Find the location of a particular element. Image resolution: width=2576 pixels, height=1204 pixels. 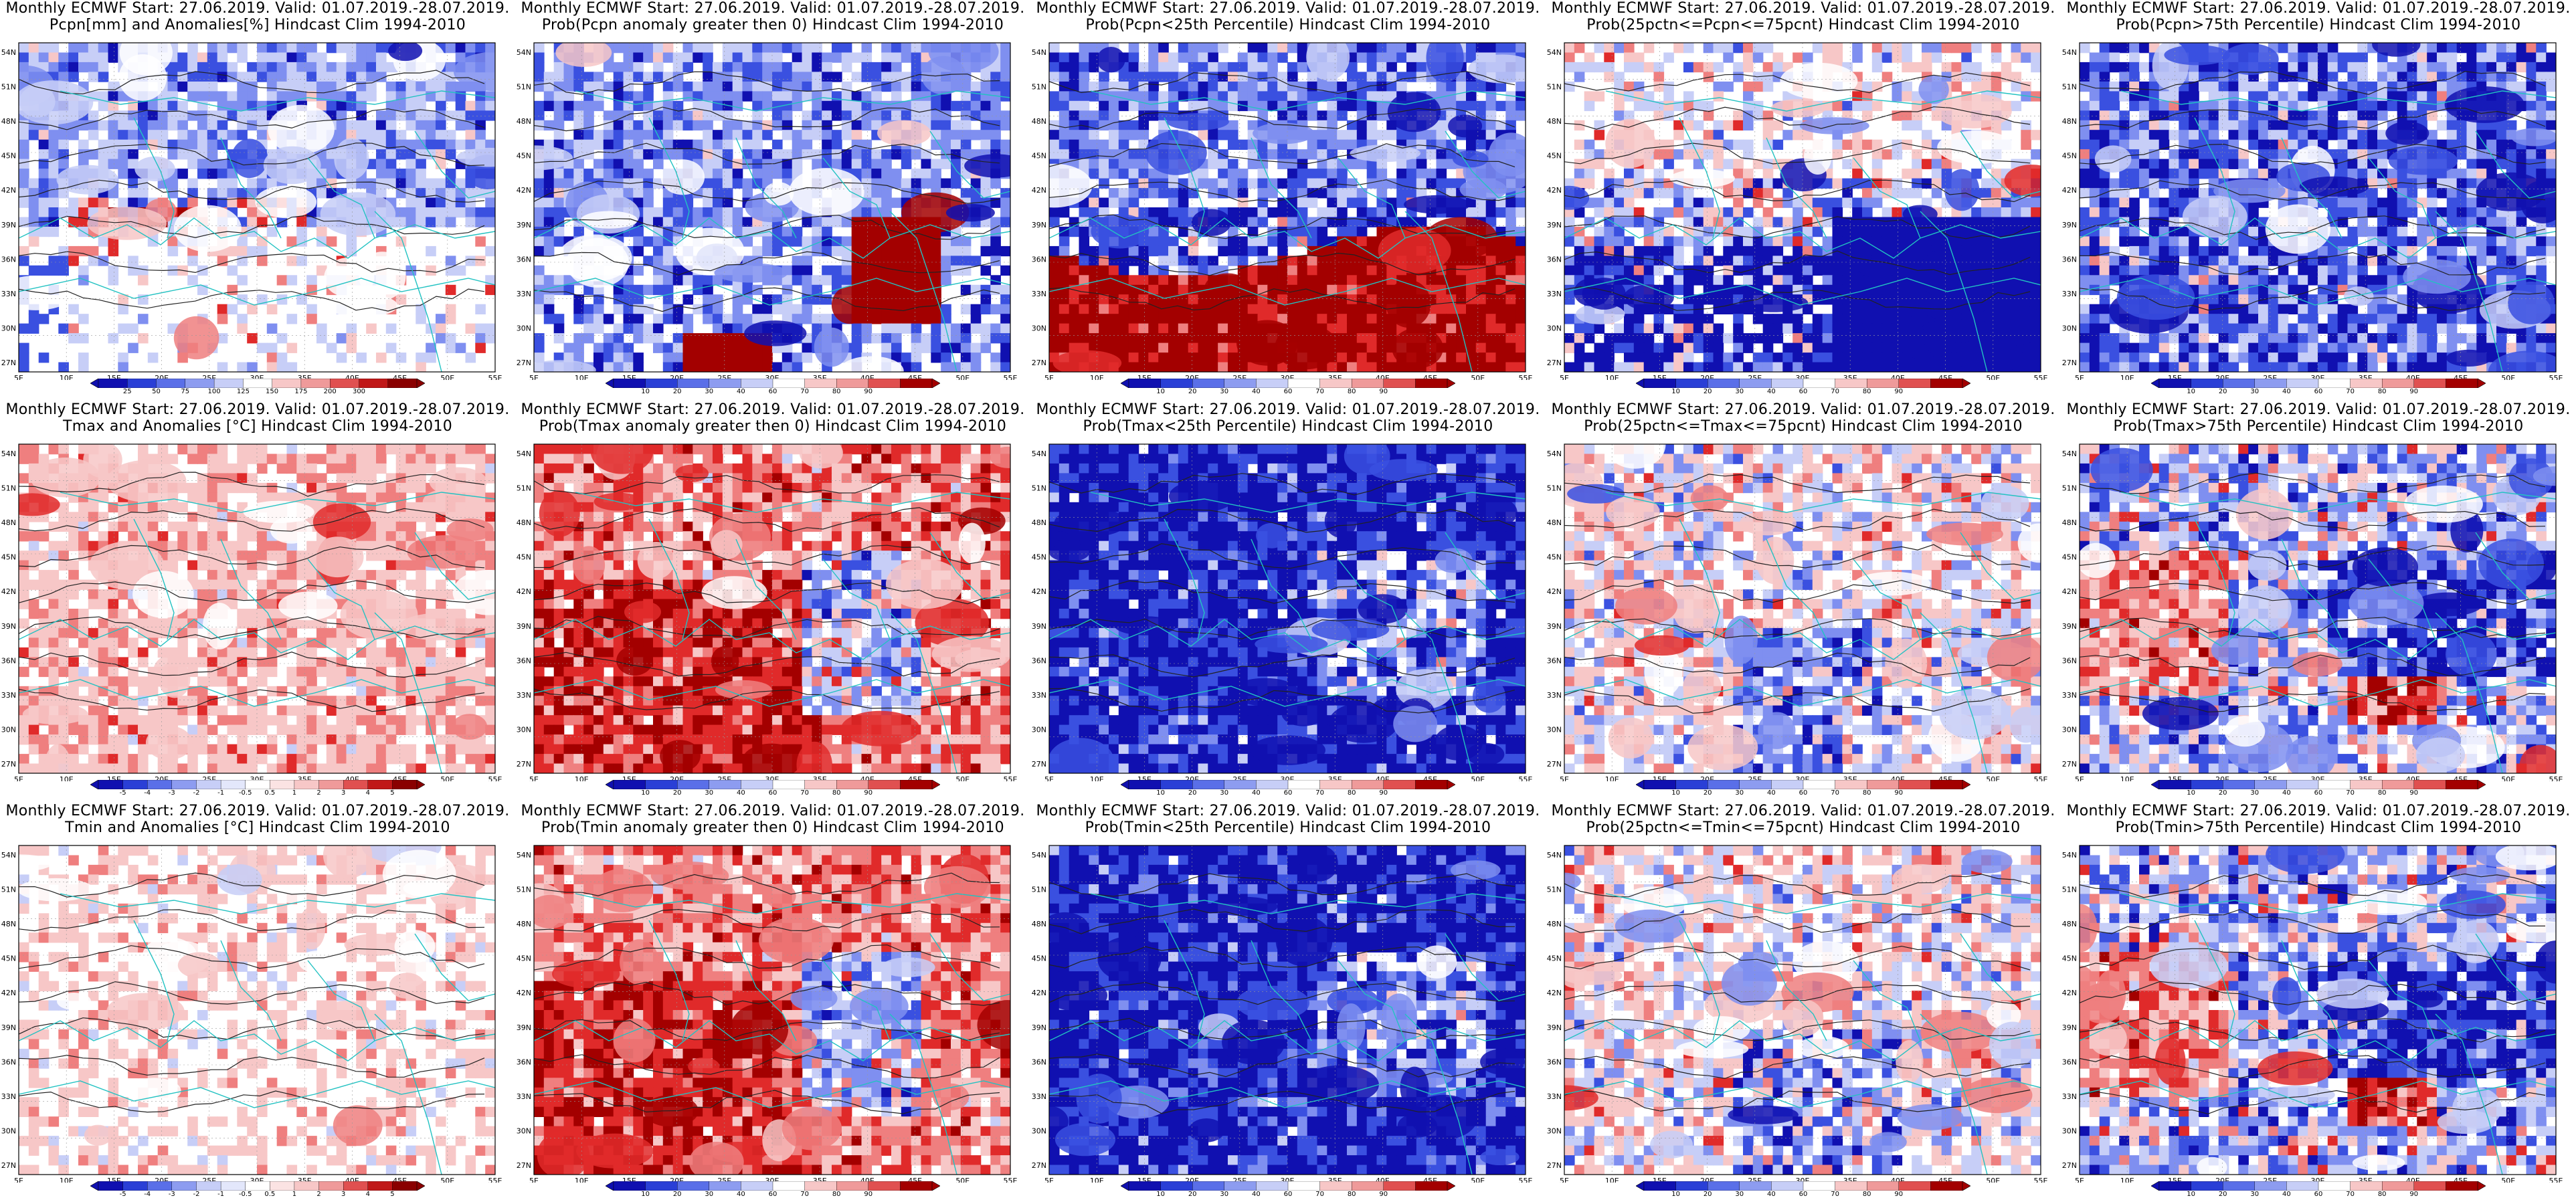

colorbar-tick-label: 1 is located at coordinates (294, 1194).